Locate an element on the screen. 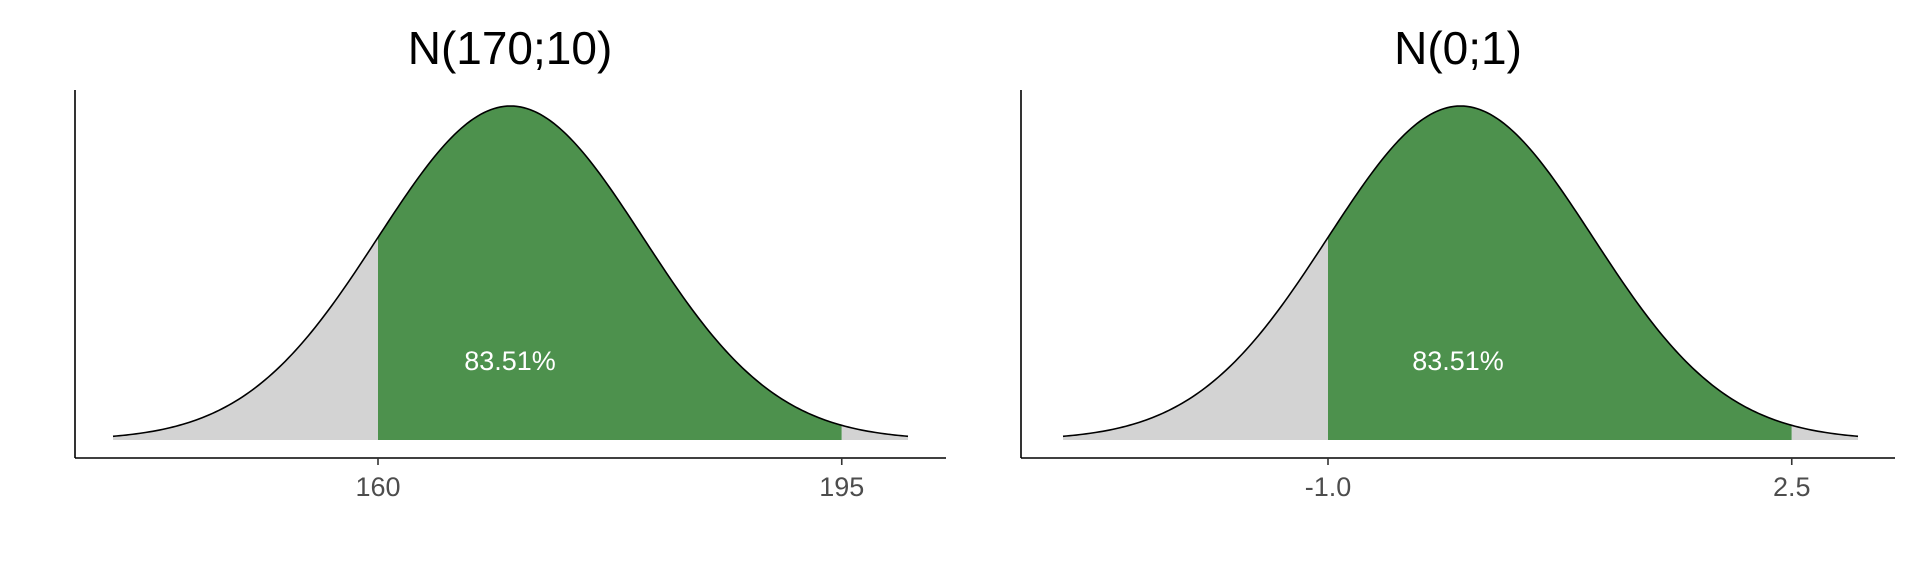  panel-1-tick-label-2: 195 is located at coordinates (841, 487).